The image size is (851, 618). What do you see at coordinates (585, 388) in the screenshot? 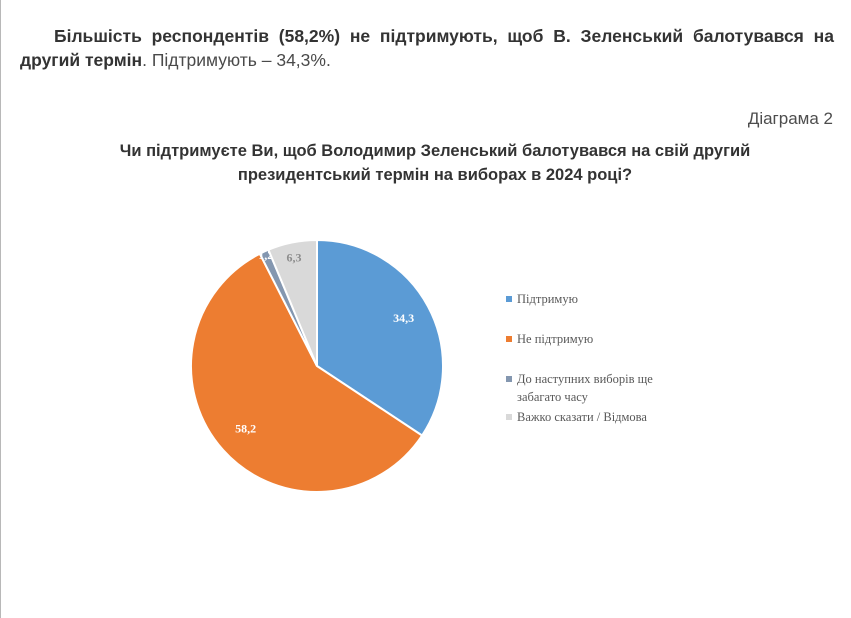
I see `legend-label-3: До наступних виборів ще забагато часу` at bounding box center [585, 388].